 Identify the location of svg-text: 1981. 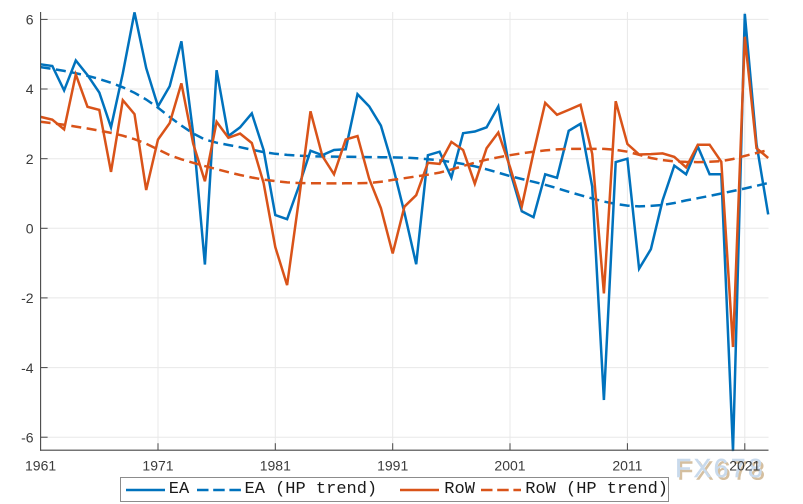
(275, 466).